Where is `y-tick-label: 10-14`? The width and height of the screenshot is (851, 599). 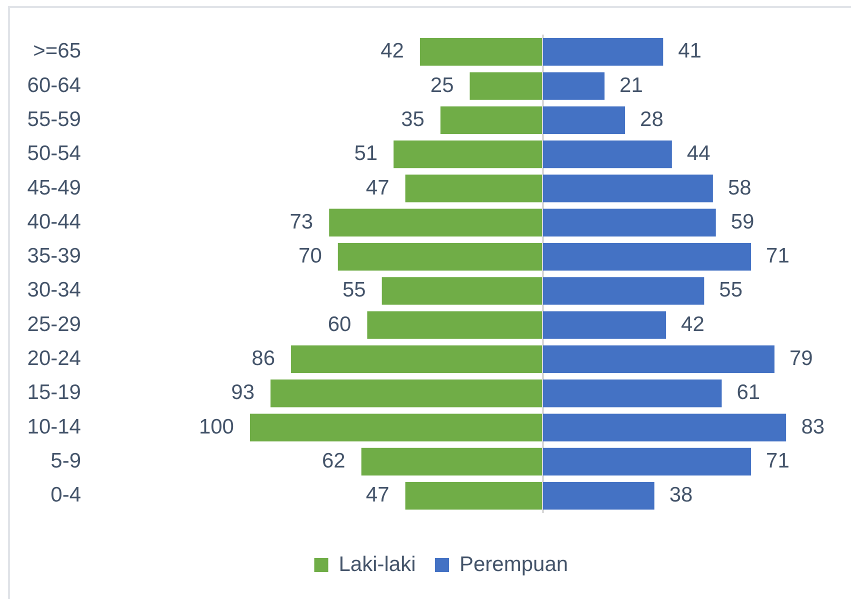 y-tick-label: 10-14 is located at coordinates (54, 426).